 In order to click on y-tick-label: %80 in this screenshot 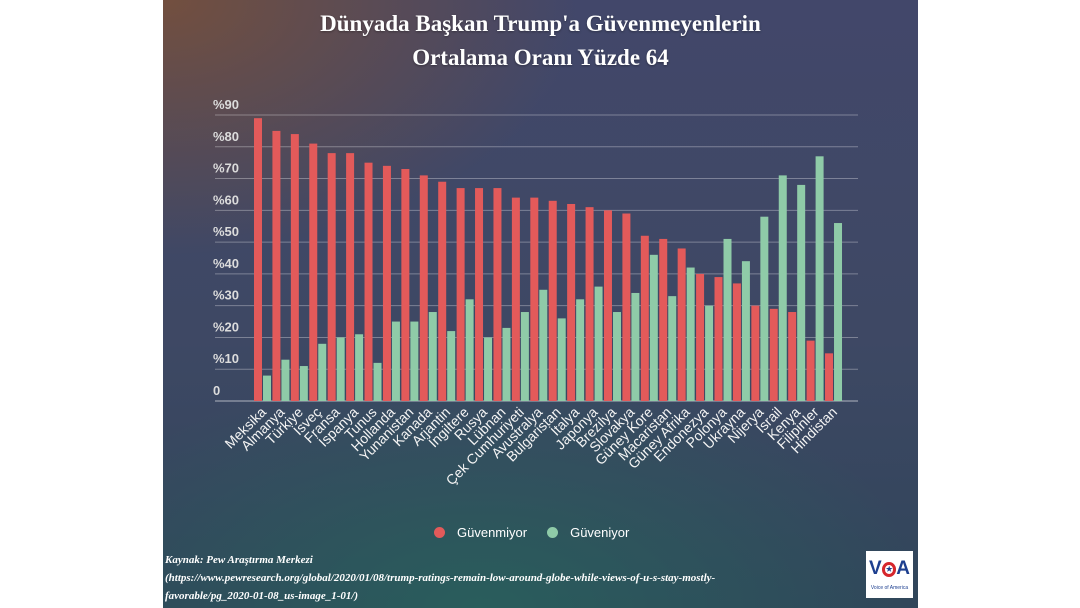, I will do `click(226, 136)`.